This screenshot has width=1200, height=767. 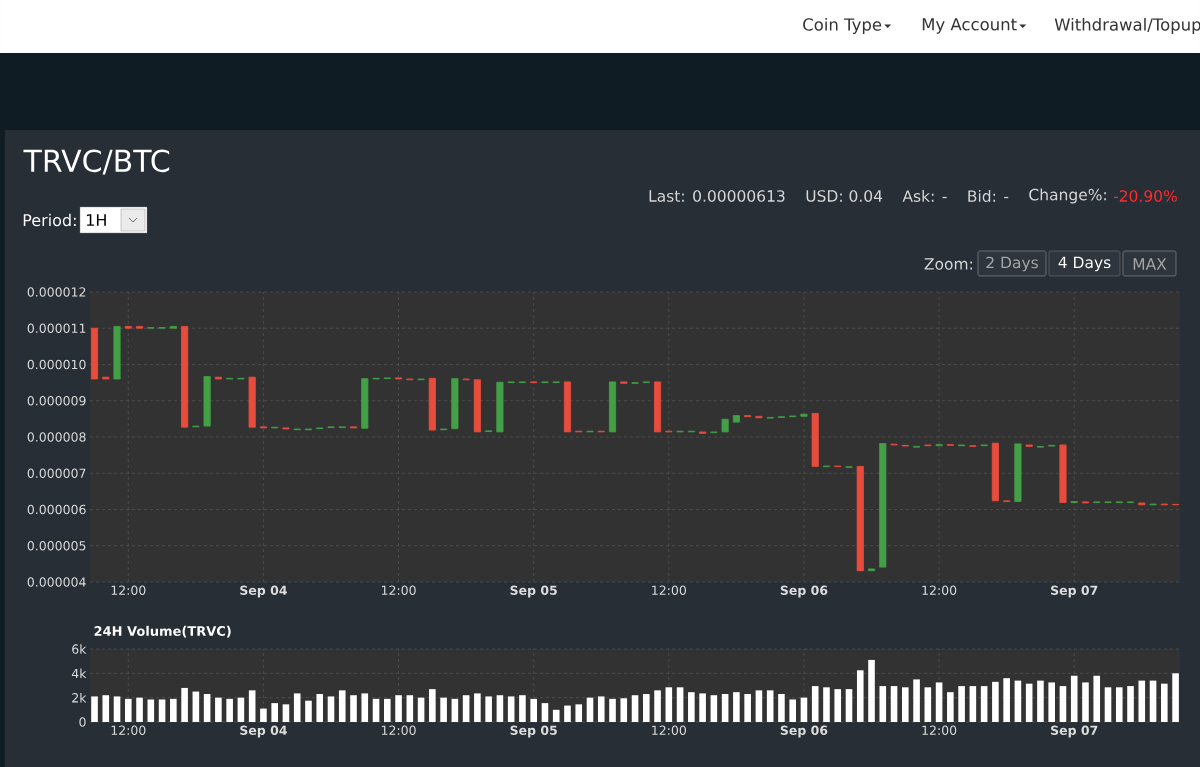 What do you see at coordinates (263, 731) in the screenshot?
I see `x-tick-label: Sep 04` at bounding box center [263, 731].